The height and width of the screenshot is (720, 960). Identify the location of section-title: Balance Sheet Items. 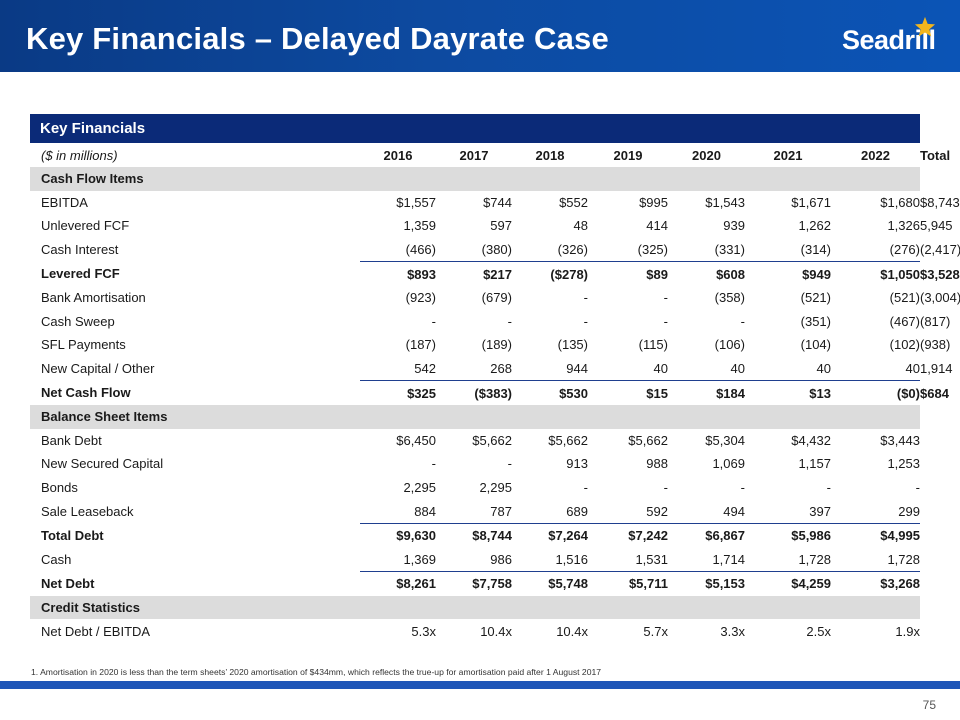
(118, 416).